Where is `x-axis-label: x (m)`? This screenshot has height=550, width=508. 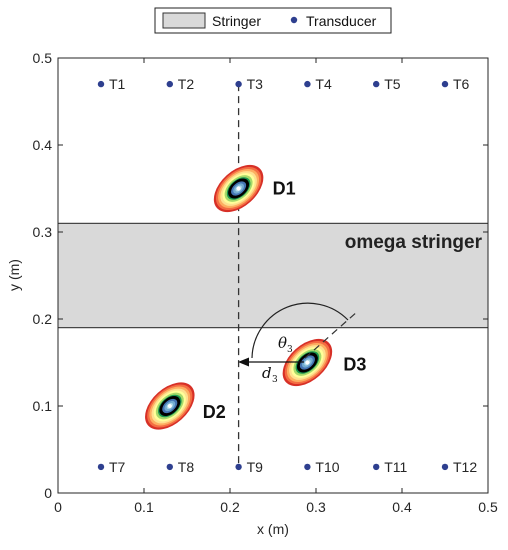
x-axis-label: x (m) is located at coordinates (273, 529).